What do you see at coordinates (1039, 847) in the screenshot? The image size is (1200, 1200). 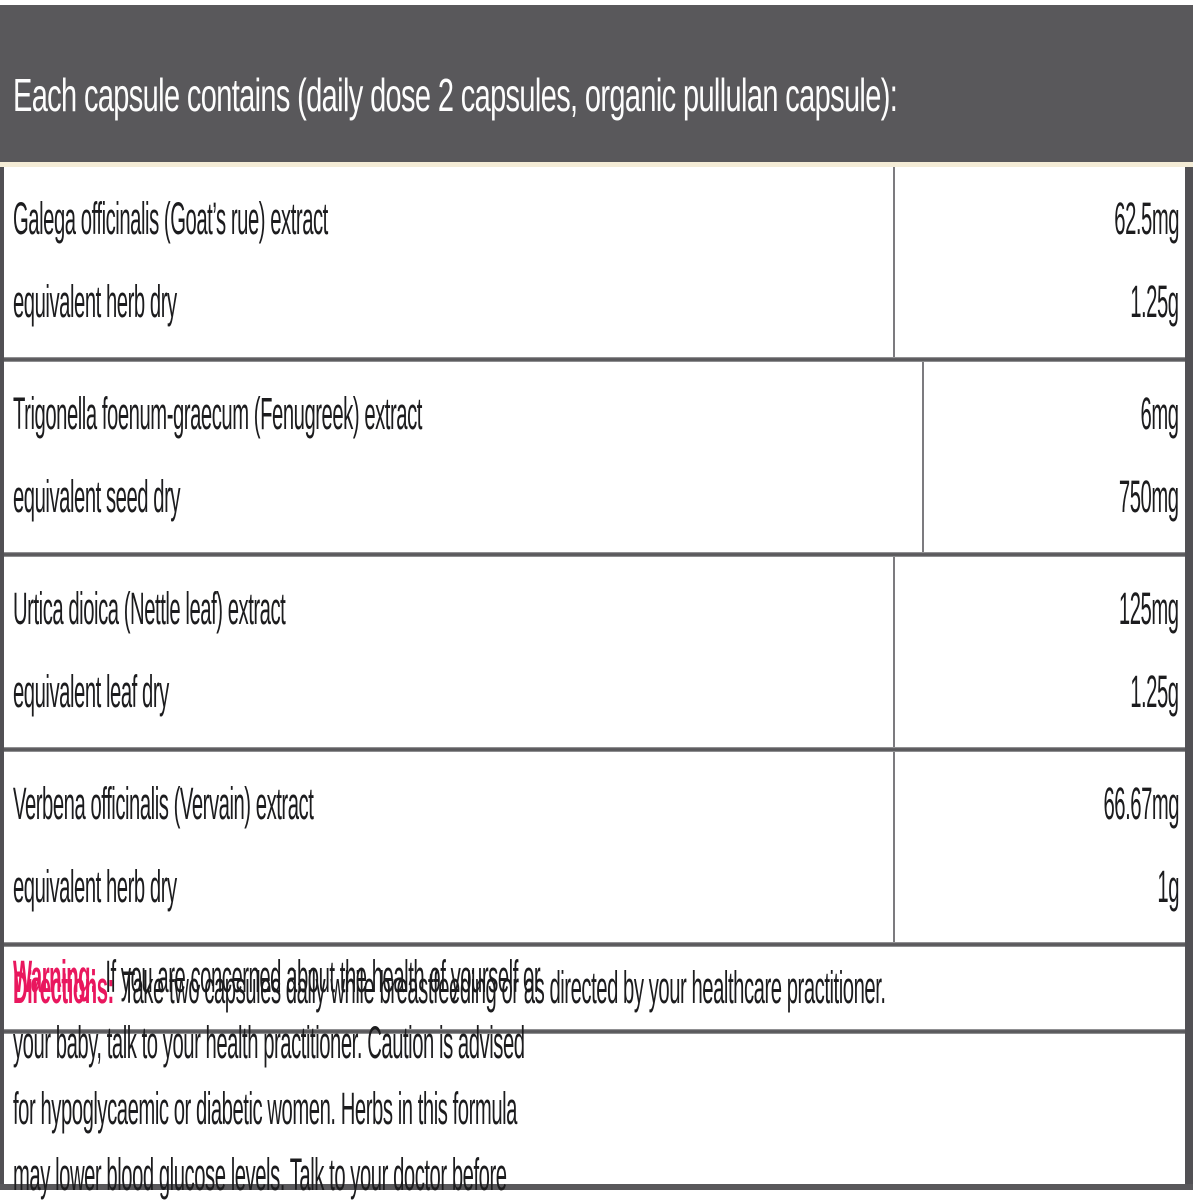 I see `ingredient-amount-cell: 66.67mg 1g` at bounding box center [1039, 847].